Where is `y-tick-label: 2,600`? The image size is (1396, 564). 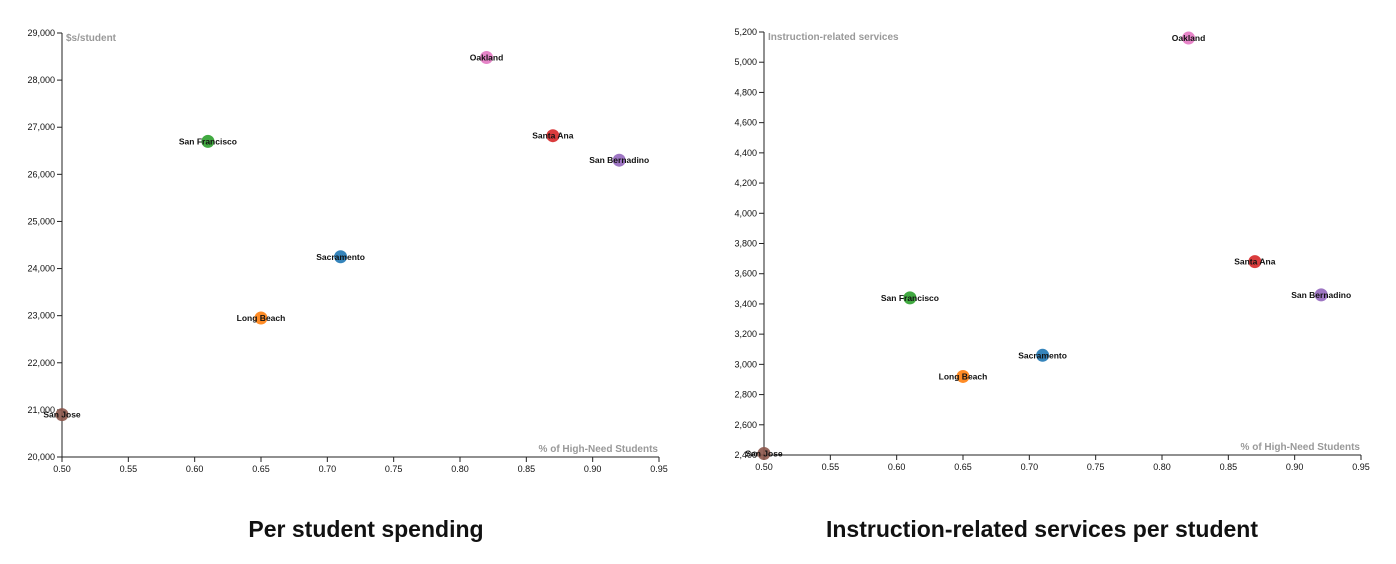
y-tick-label: 2,600 is located at coordinates (745, 425).